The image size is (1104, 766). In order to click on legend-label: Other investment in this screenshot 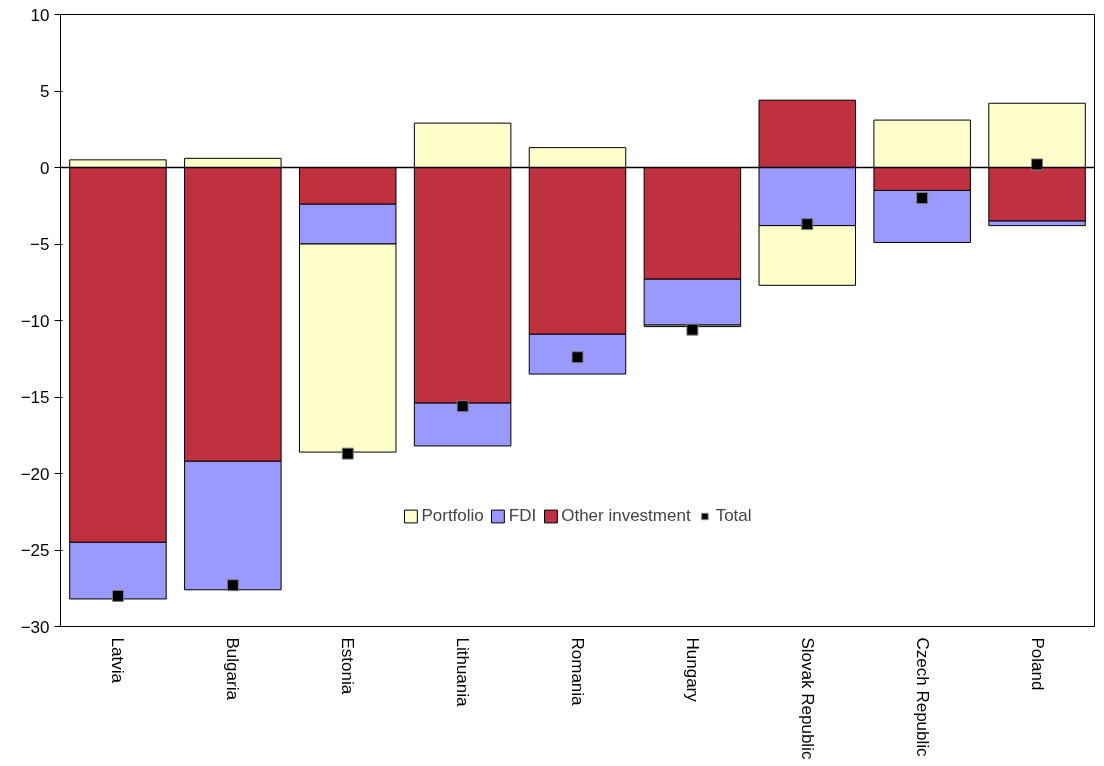, I will do `click(626, 516)`.